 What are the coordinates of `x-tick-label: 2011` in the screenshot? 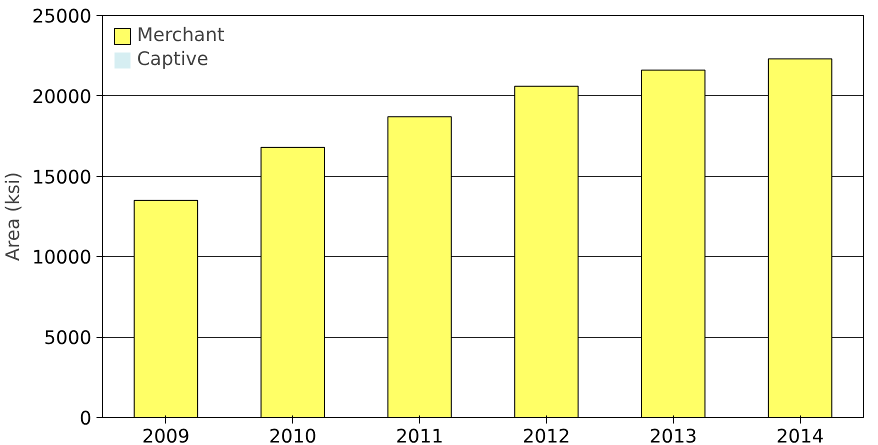 It's located at (420, 435).